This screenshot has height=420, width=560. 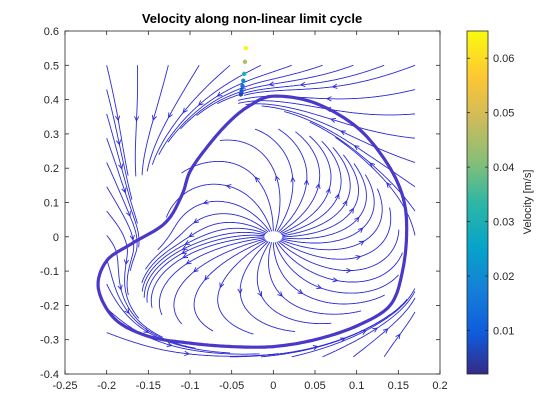 What do you see at coordinates (56, 238) in the screenshot?
I see `y-tick-label: 0` at bounding box center [56, 238].